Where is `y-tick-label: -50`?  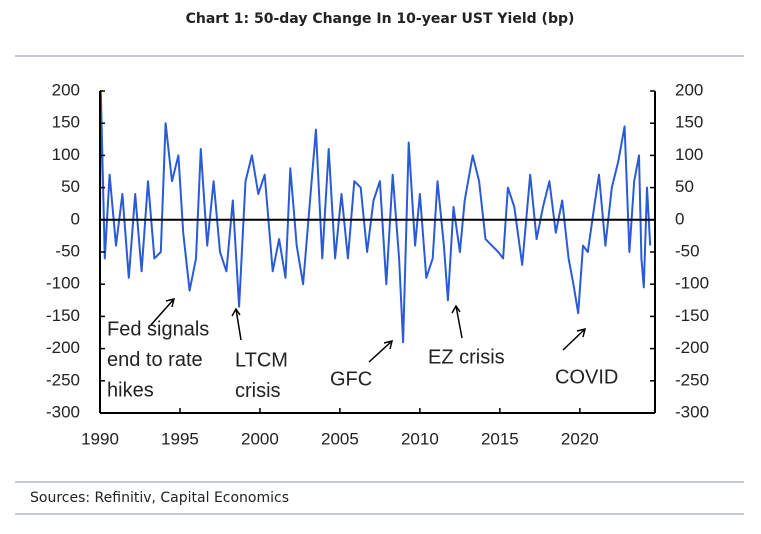
y-tick-label: -50 is located at coordinates (67, 250).